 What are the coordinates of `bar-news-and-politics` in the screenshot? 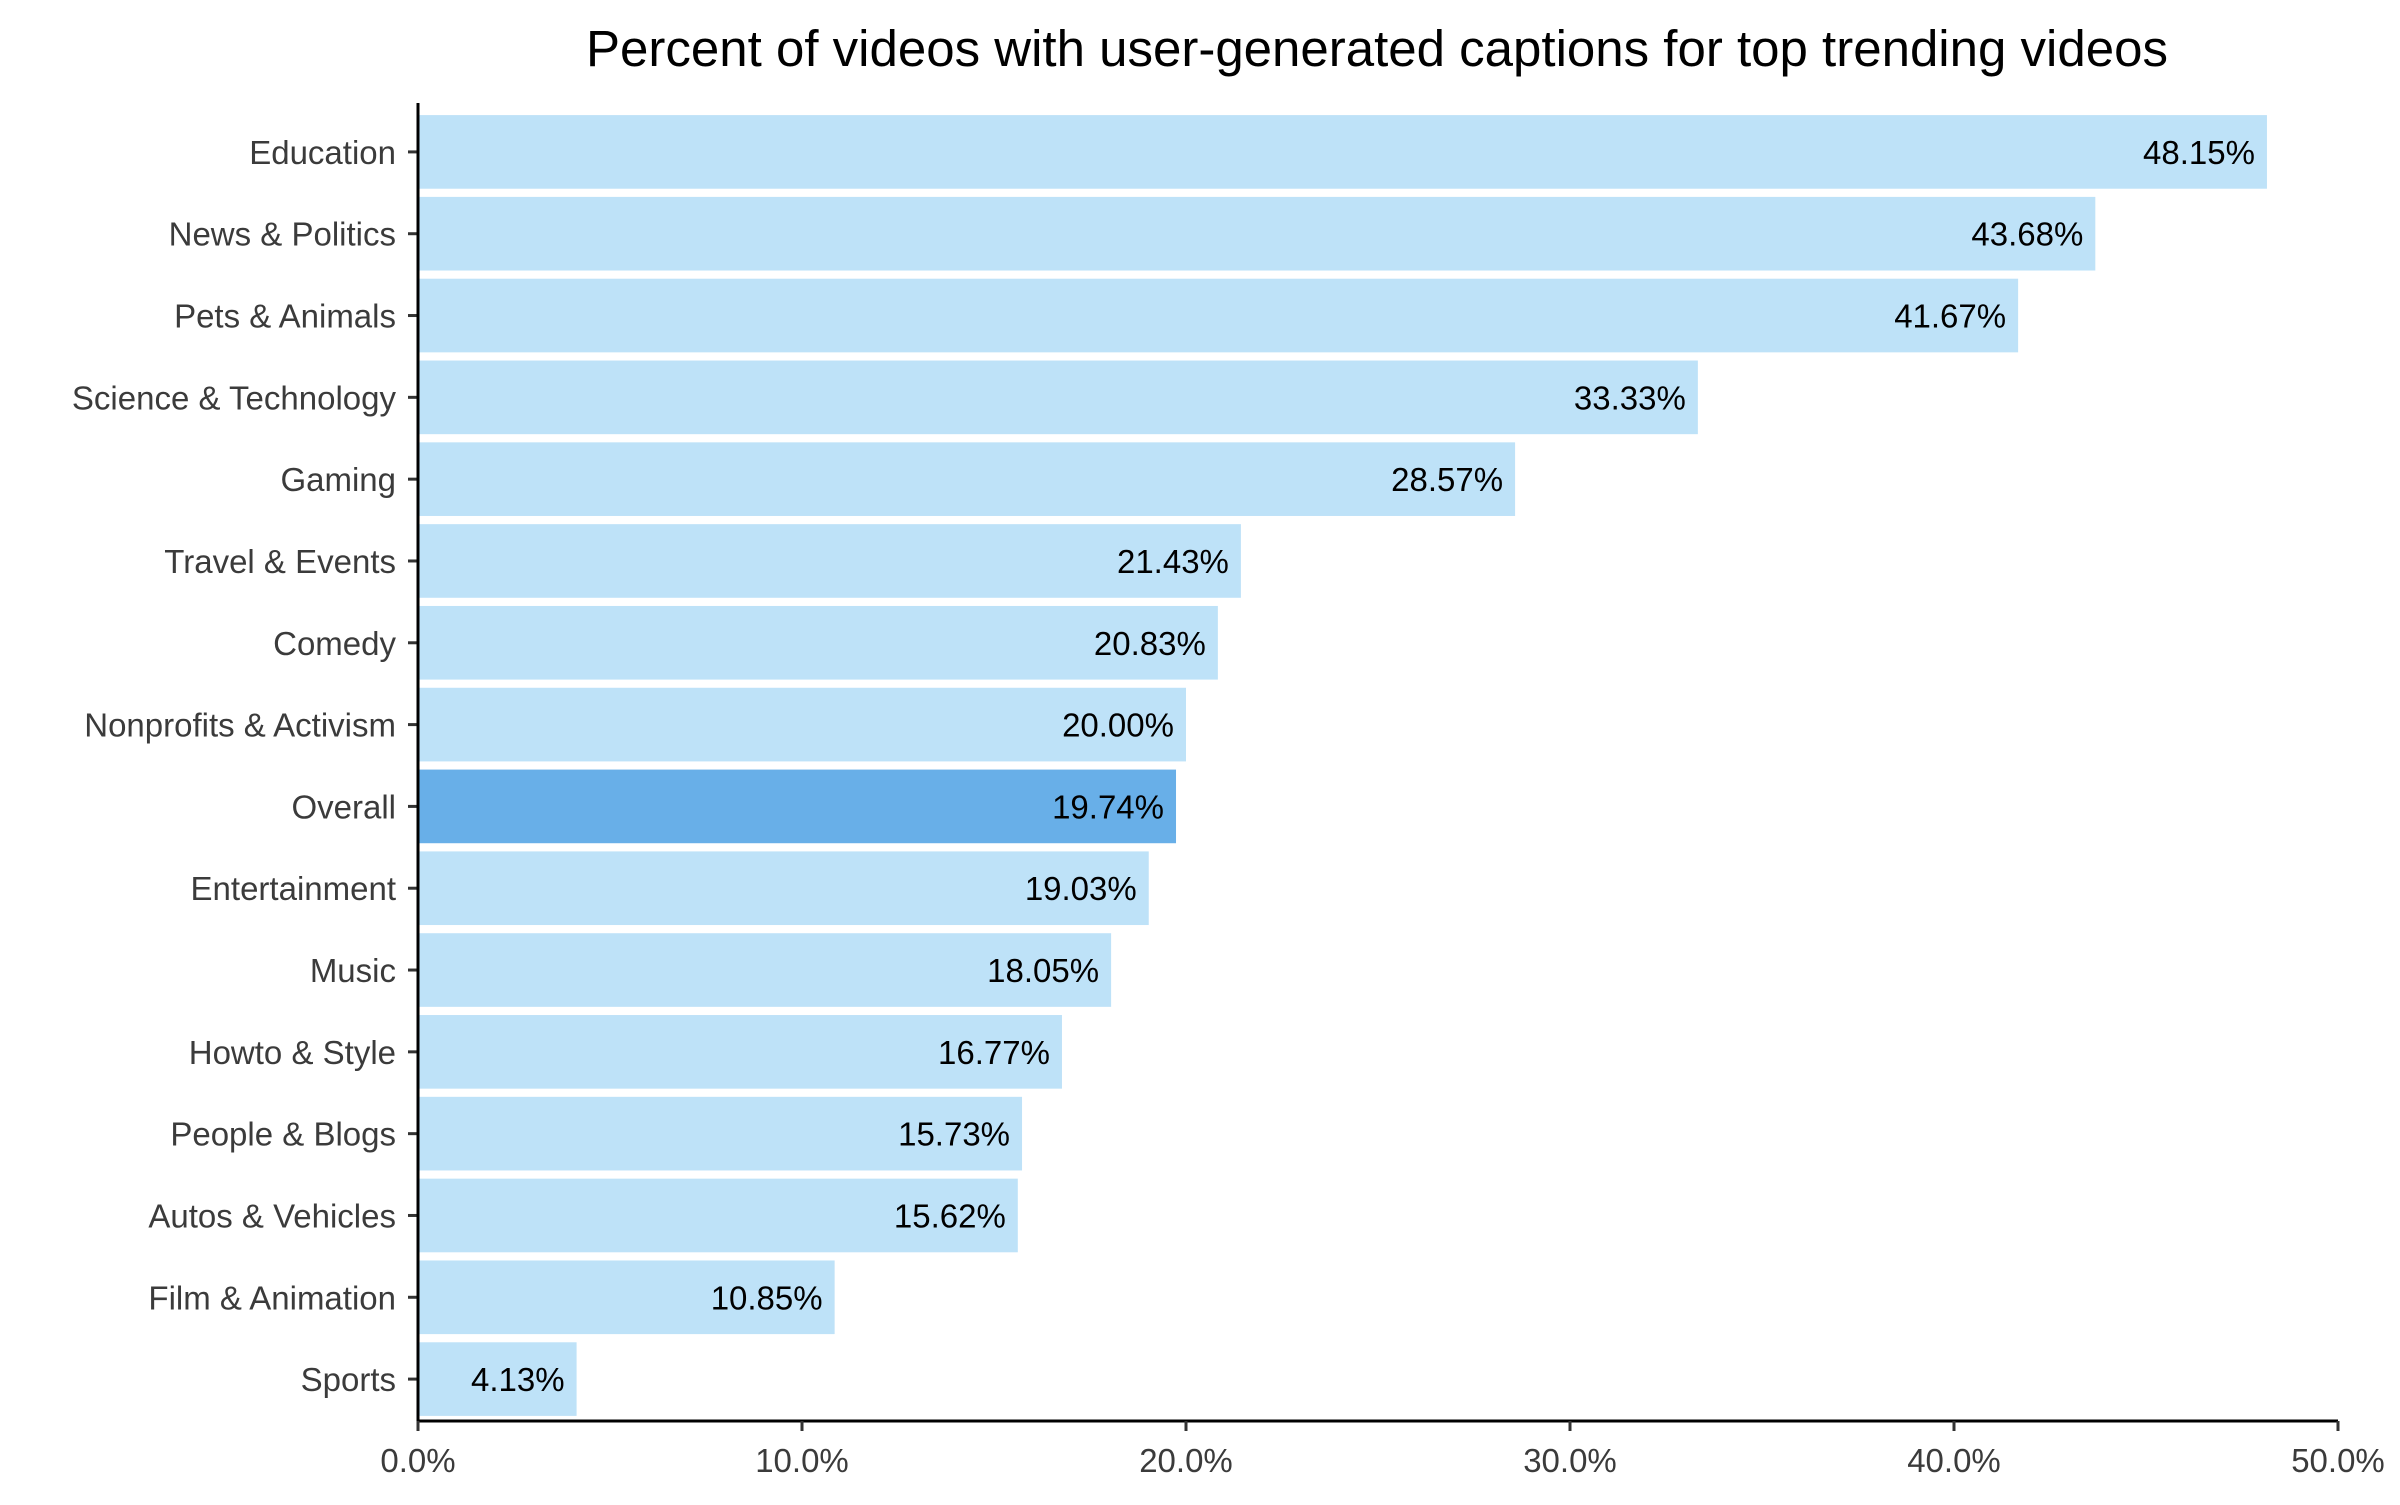 It's located at (1257, 233).